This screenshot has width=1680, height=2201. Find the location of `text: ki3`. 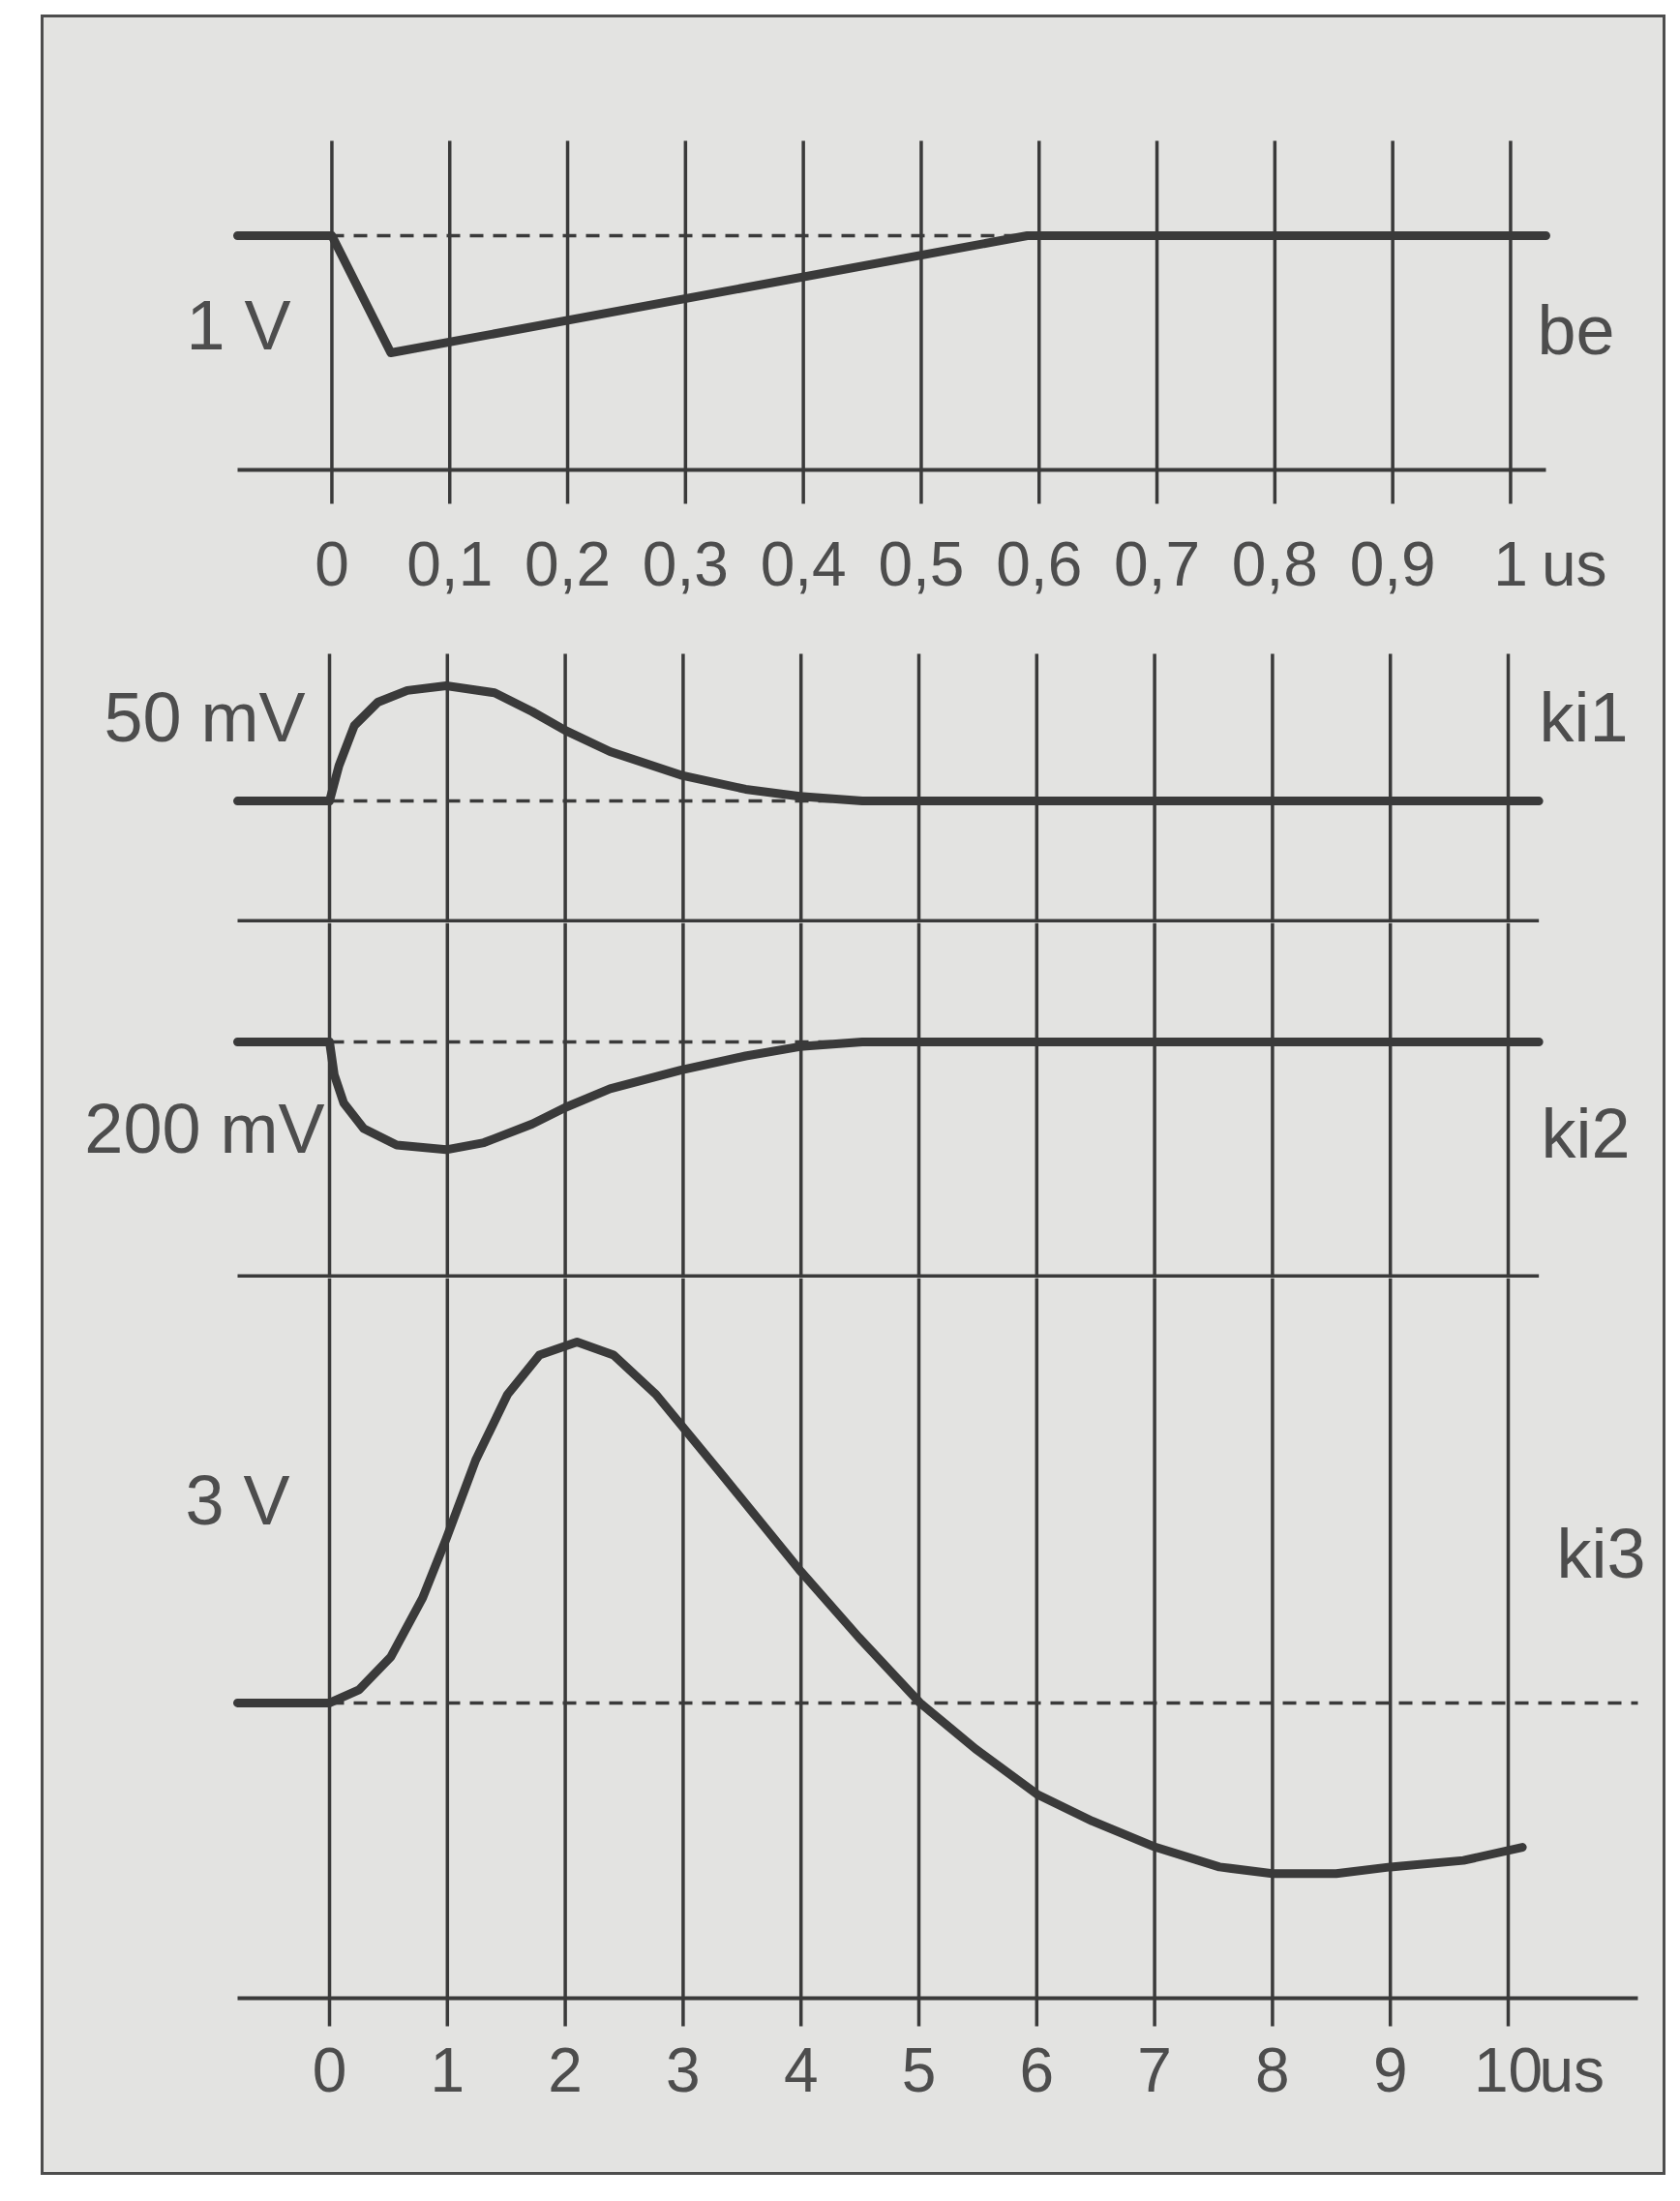

text: ki3 is located at coordinates (1601, 1553).